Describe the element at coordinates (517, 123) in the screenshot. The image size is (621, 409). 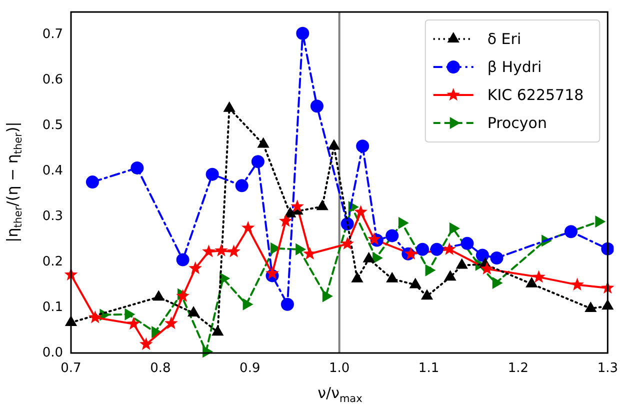
I see `legend-label: Procyon` at that location.